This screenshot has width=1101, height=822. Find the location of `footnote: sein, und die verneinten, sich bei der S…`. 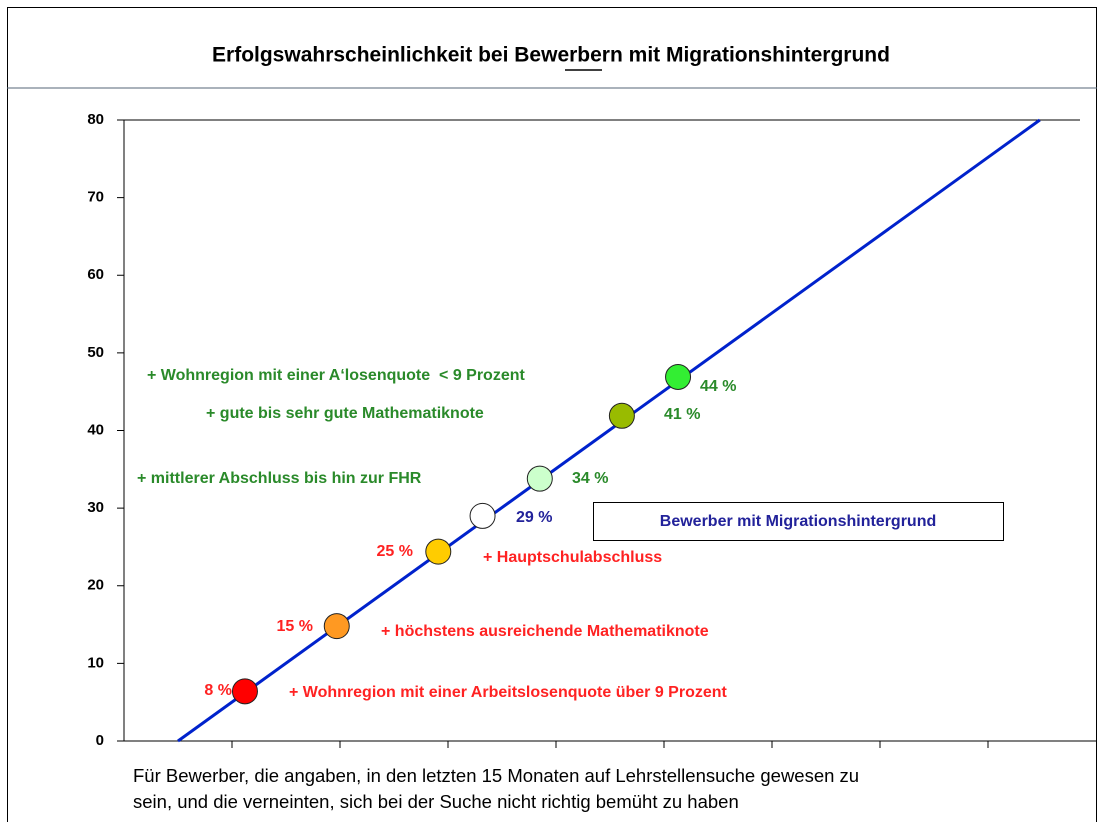

footnote: sein, und die verneinten, sich bei der S… is located at coordinates (436, 801).